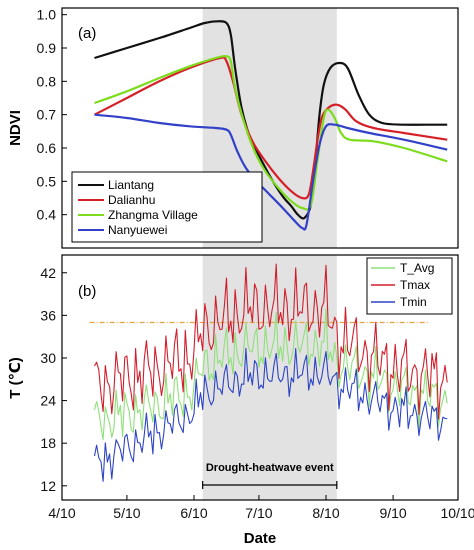 The width and height of the screenshot is (474, 550). Describe the element at coordinates (457, 513) in the screenshot. I see `x-tick-label: 10/10` at that location.